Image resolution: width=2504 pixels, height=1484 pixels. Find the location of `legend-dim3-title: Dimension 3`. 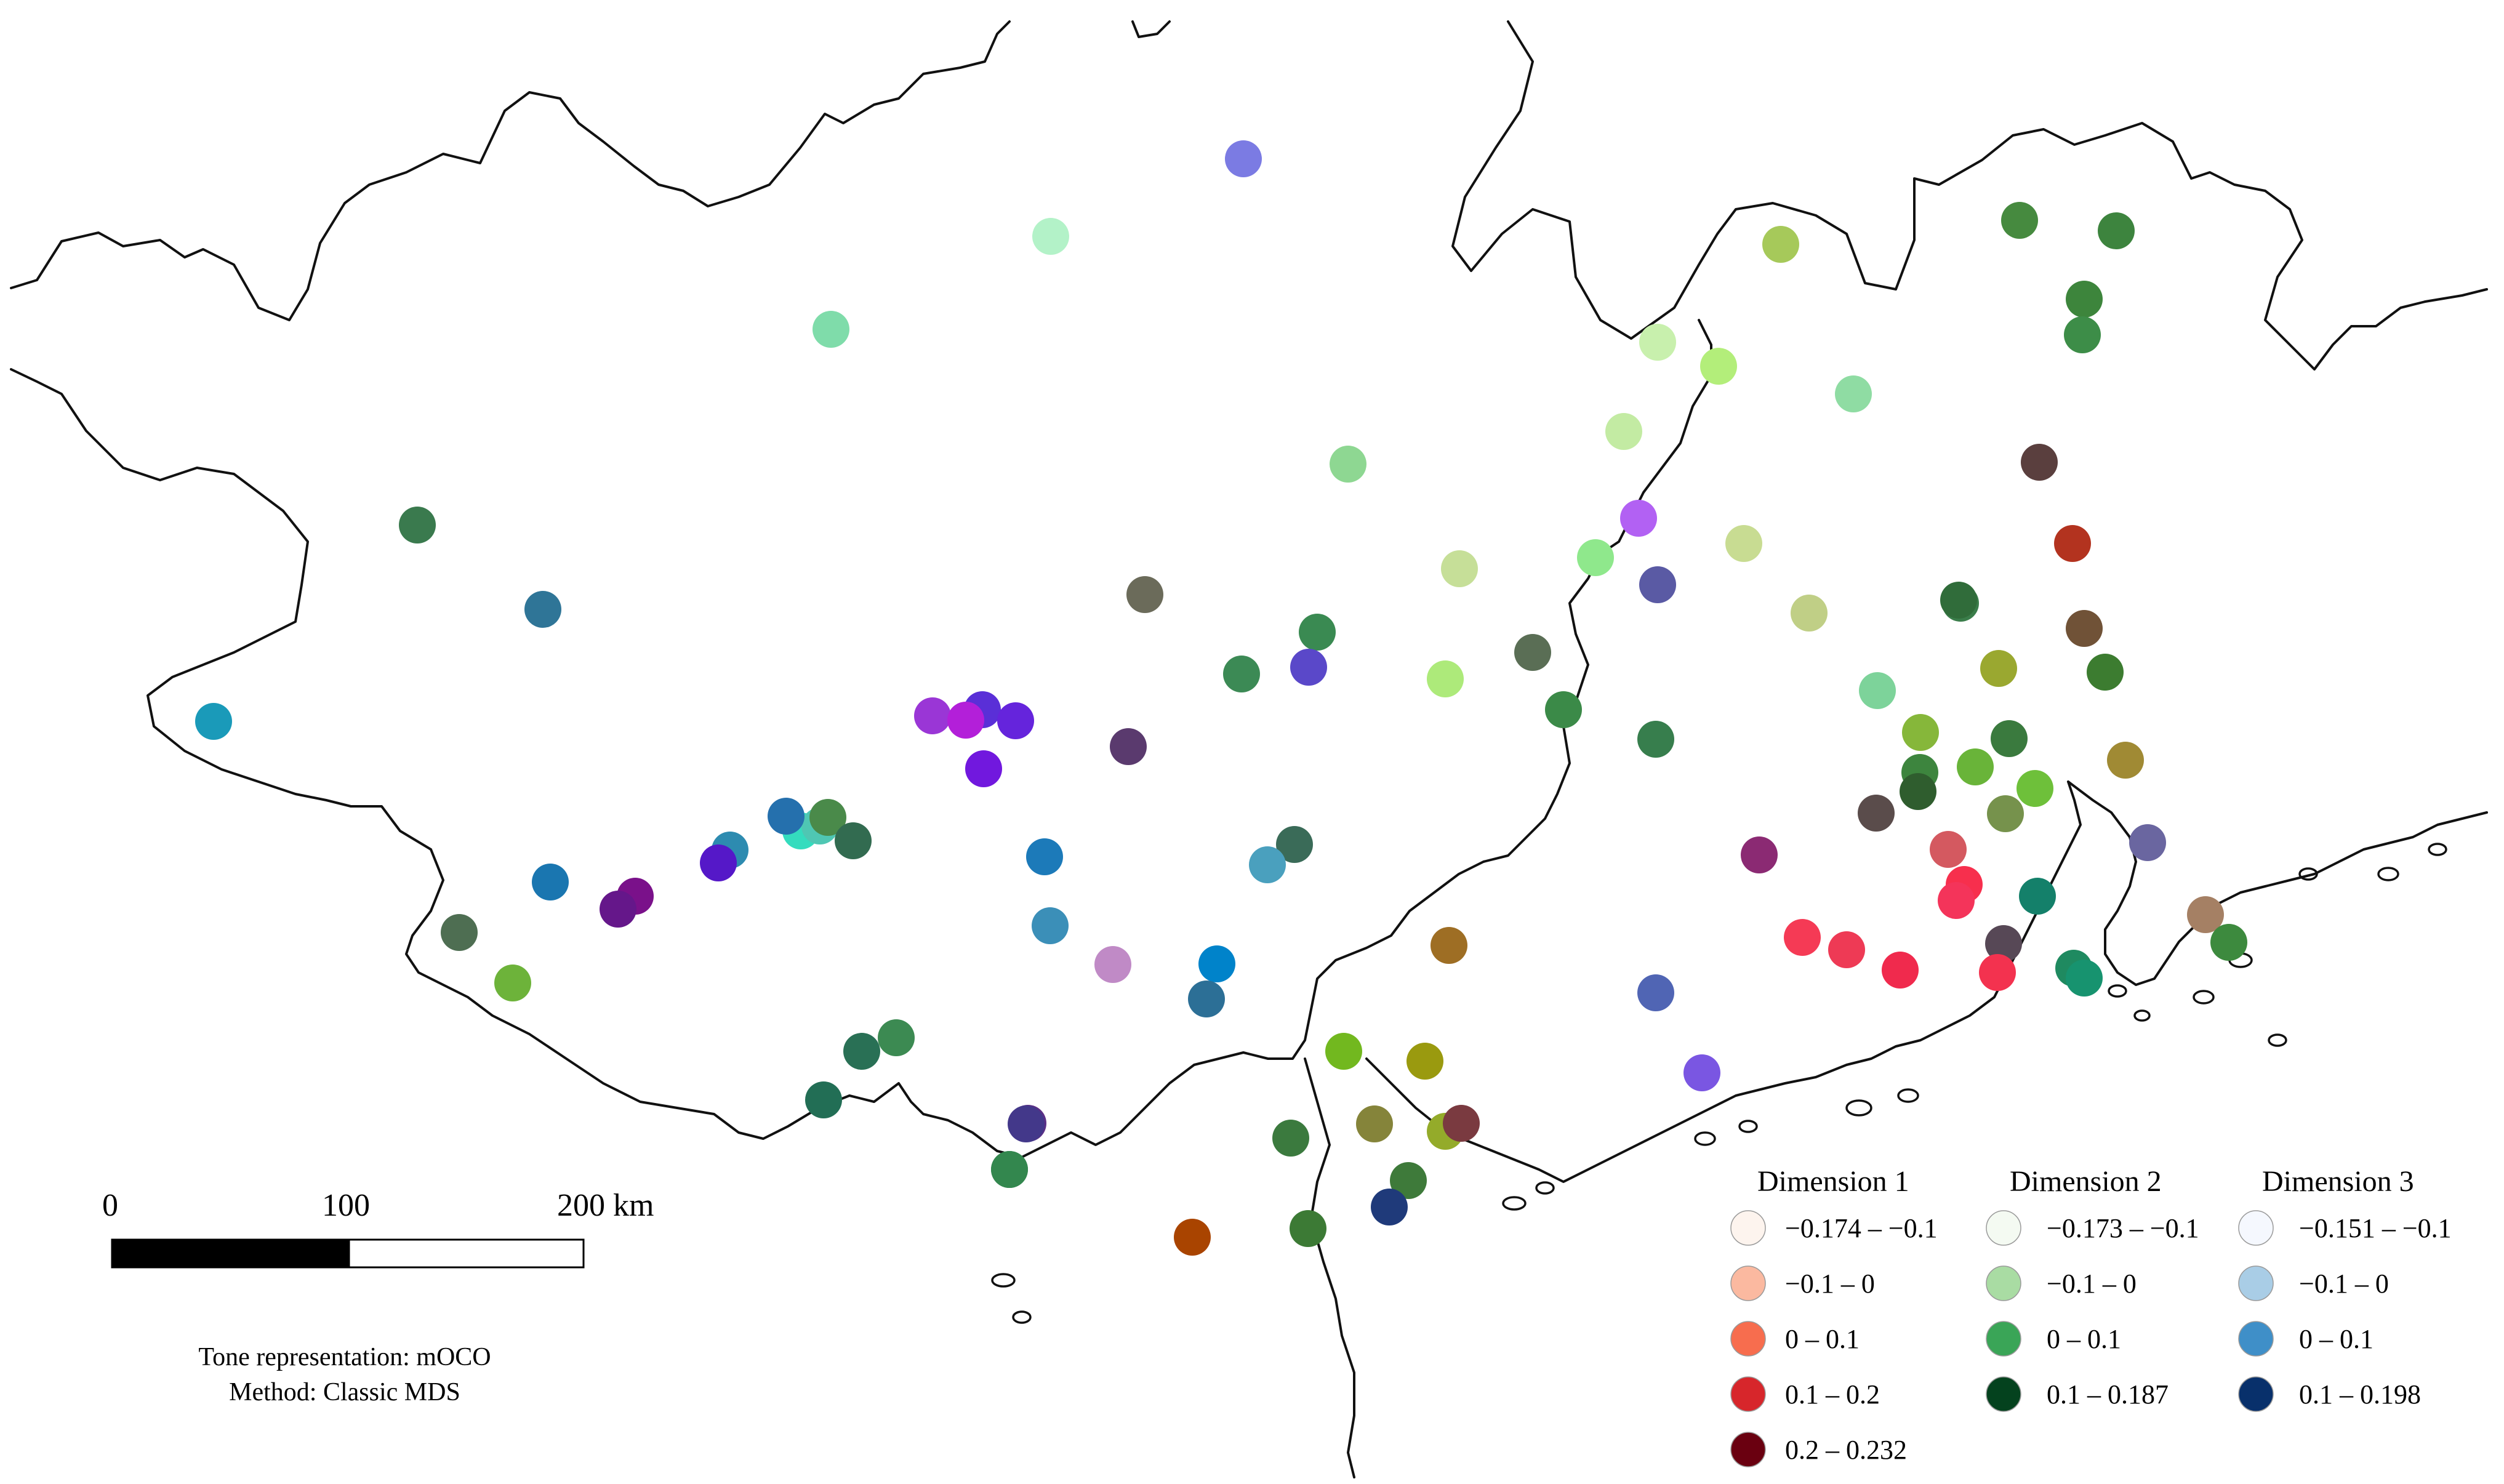

legend-dim3-title: Dimension 3 is located at coordinates (2338, 1181).